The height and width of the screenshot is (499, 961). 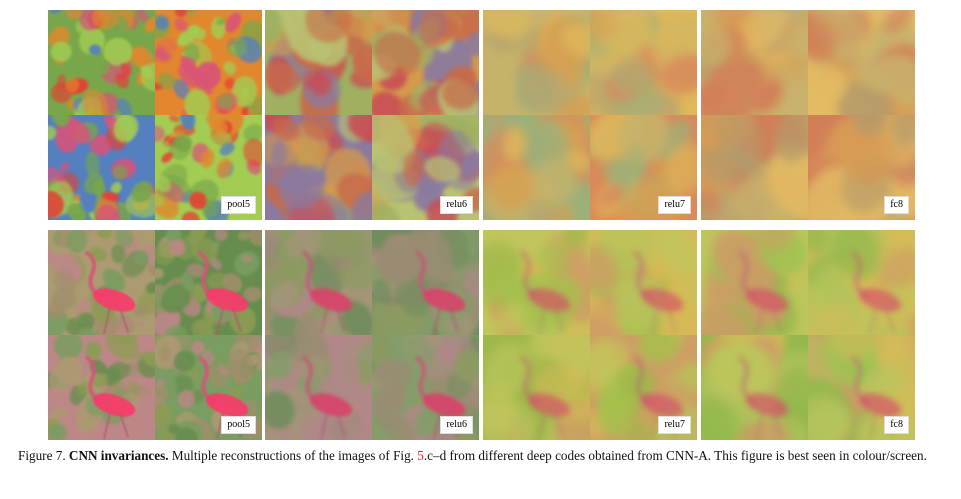 I want to click on panel-texture-fc8: fc8, so click(x=808, y=115).